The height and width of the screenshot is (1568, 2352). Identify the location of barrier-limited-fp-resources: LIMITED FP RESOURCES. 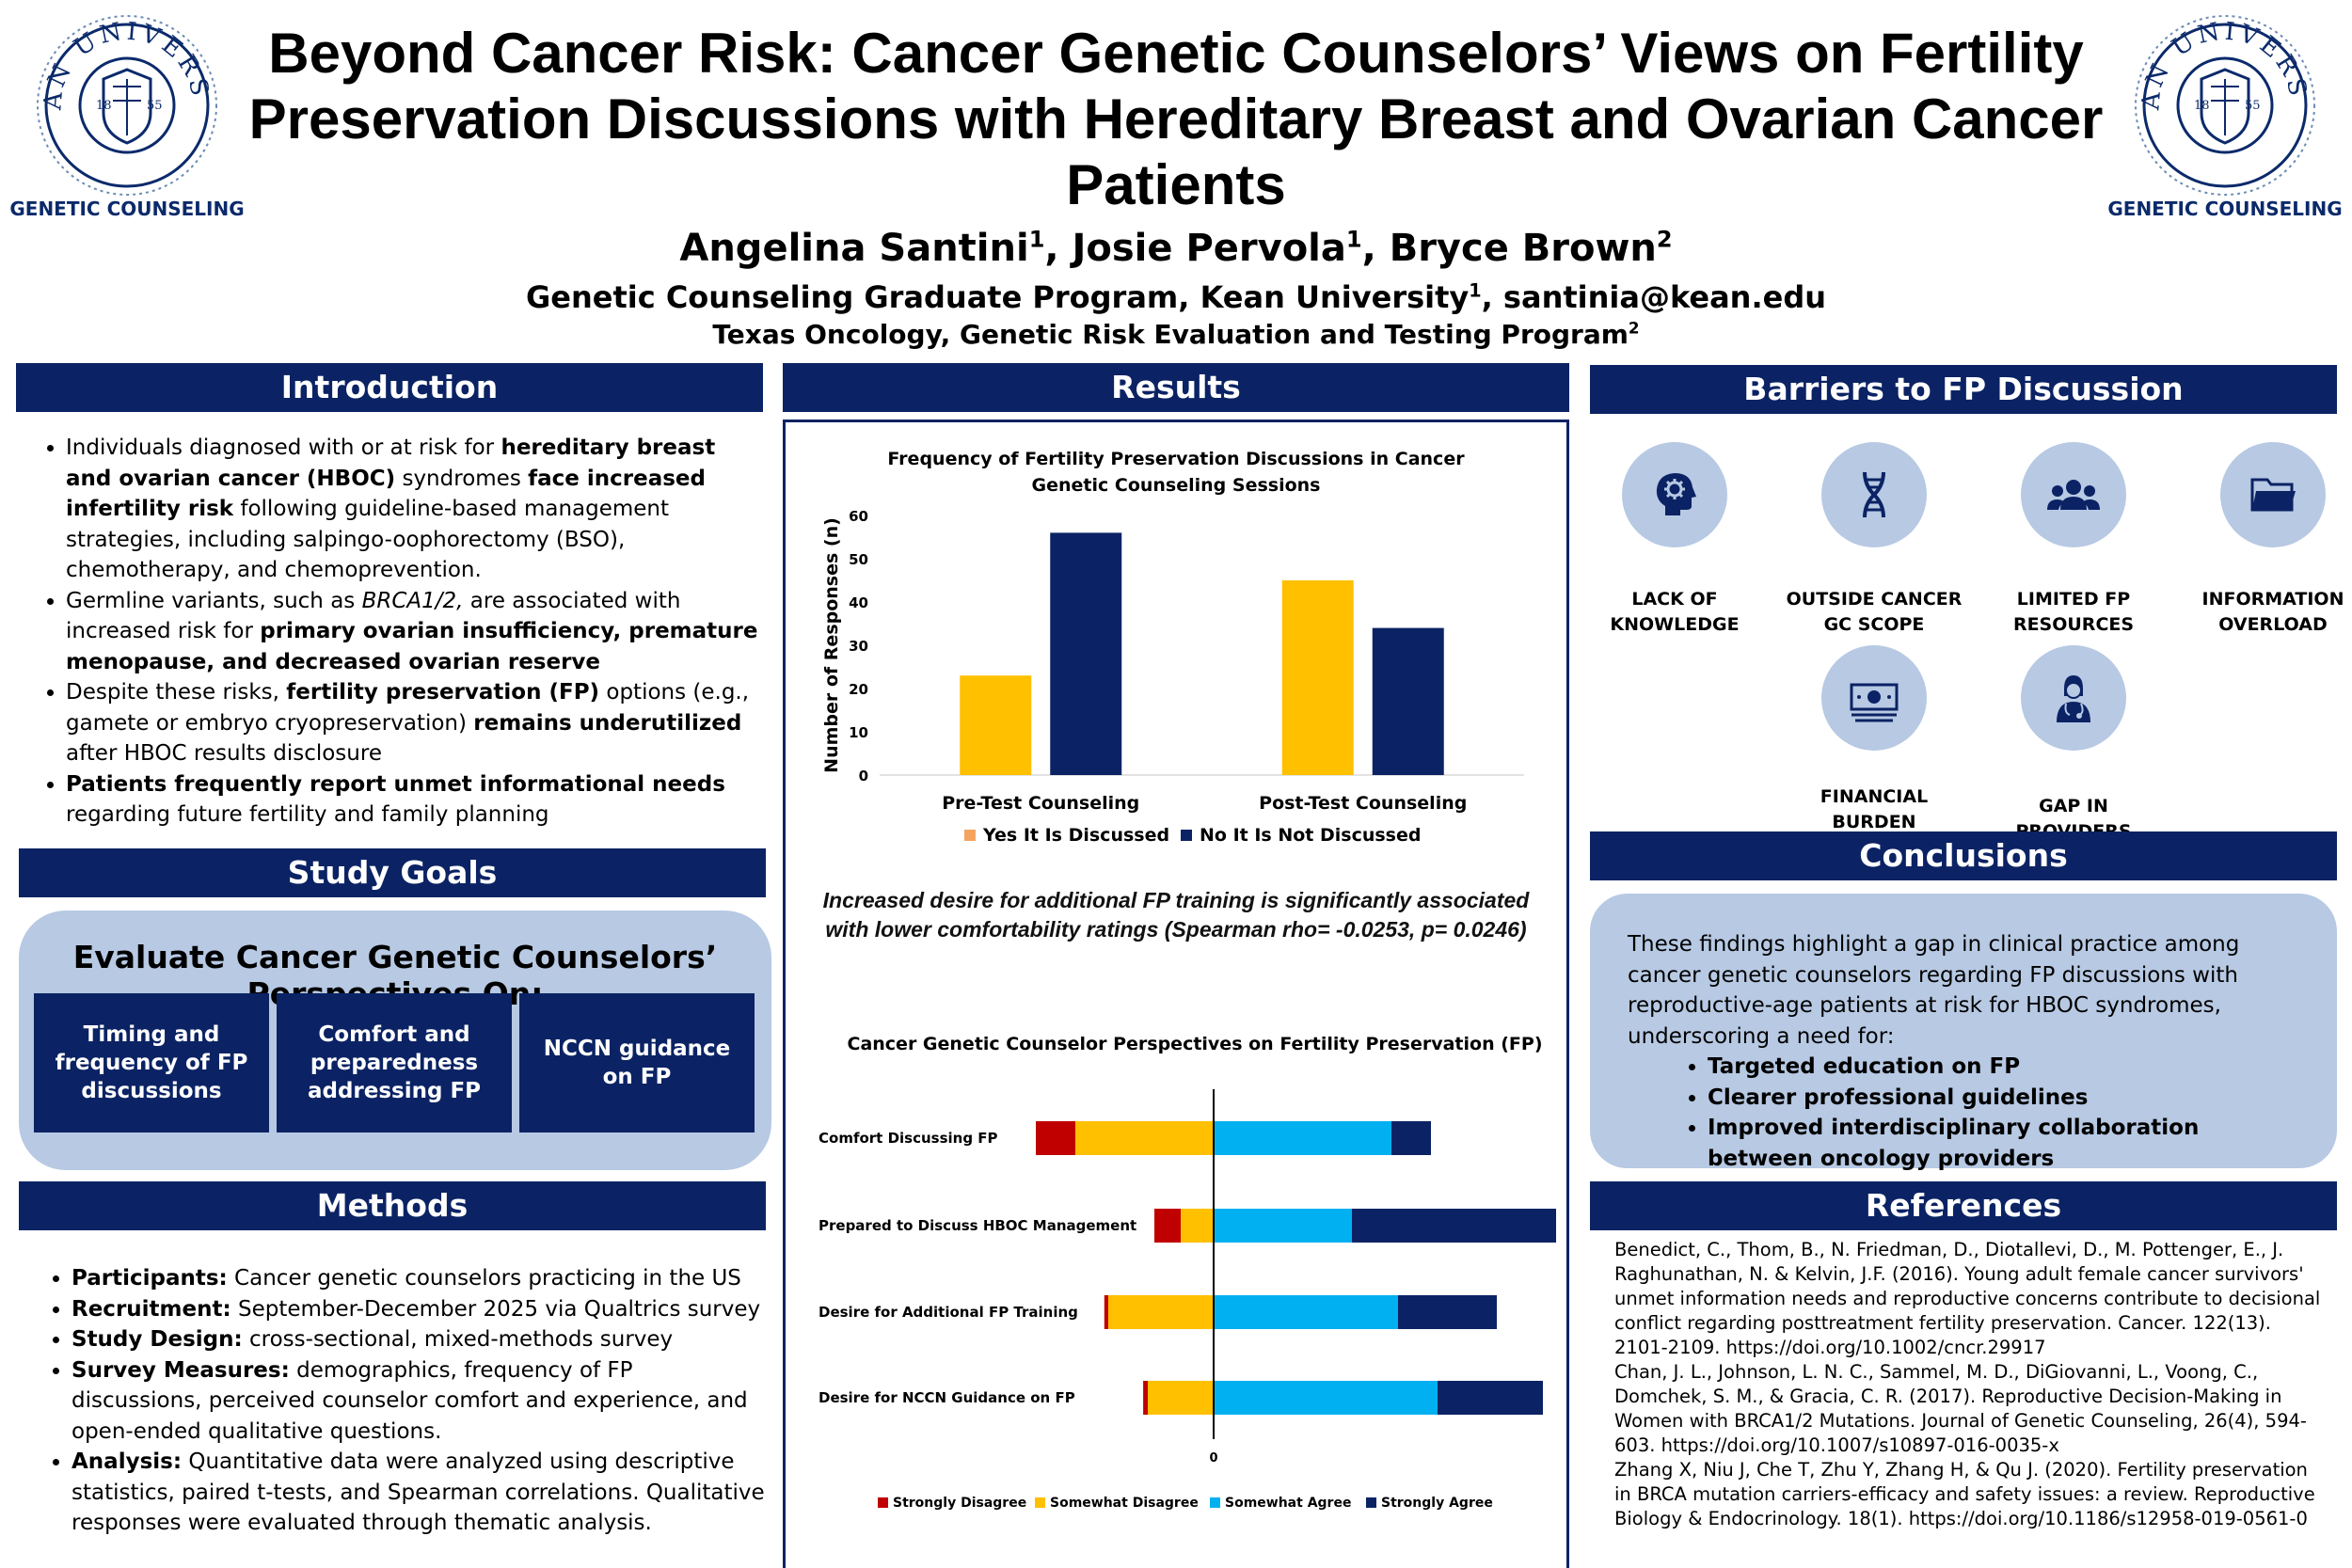
(2073, 540).